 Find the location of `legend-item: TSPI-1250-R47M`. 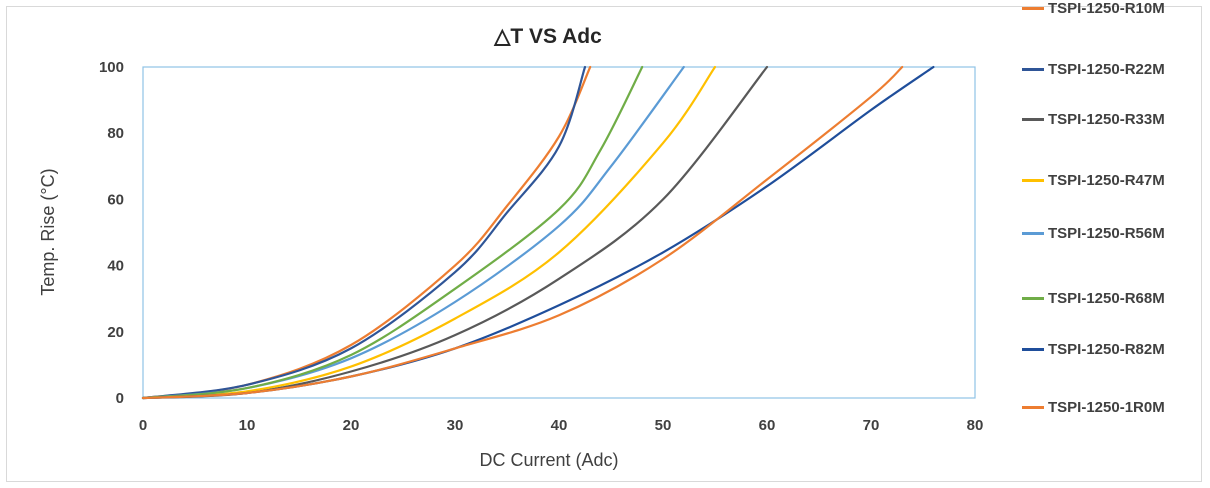

legend-item: TSPI-1250-R47M is located at coordinates (1093, 180).